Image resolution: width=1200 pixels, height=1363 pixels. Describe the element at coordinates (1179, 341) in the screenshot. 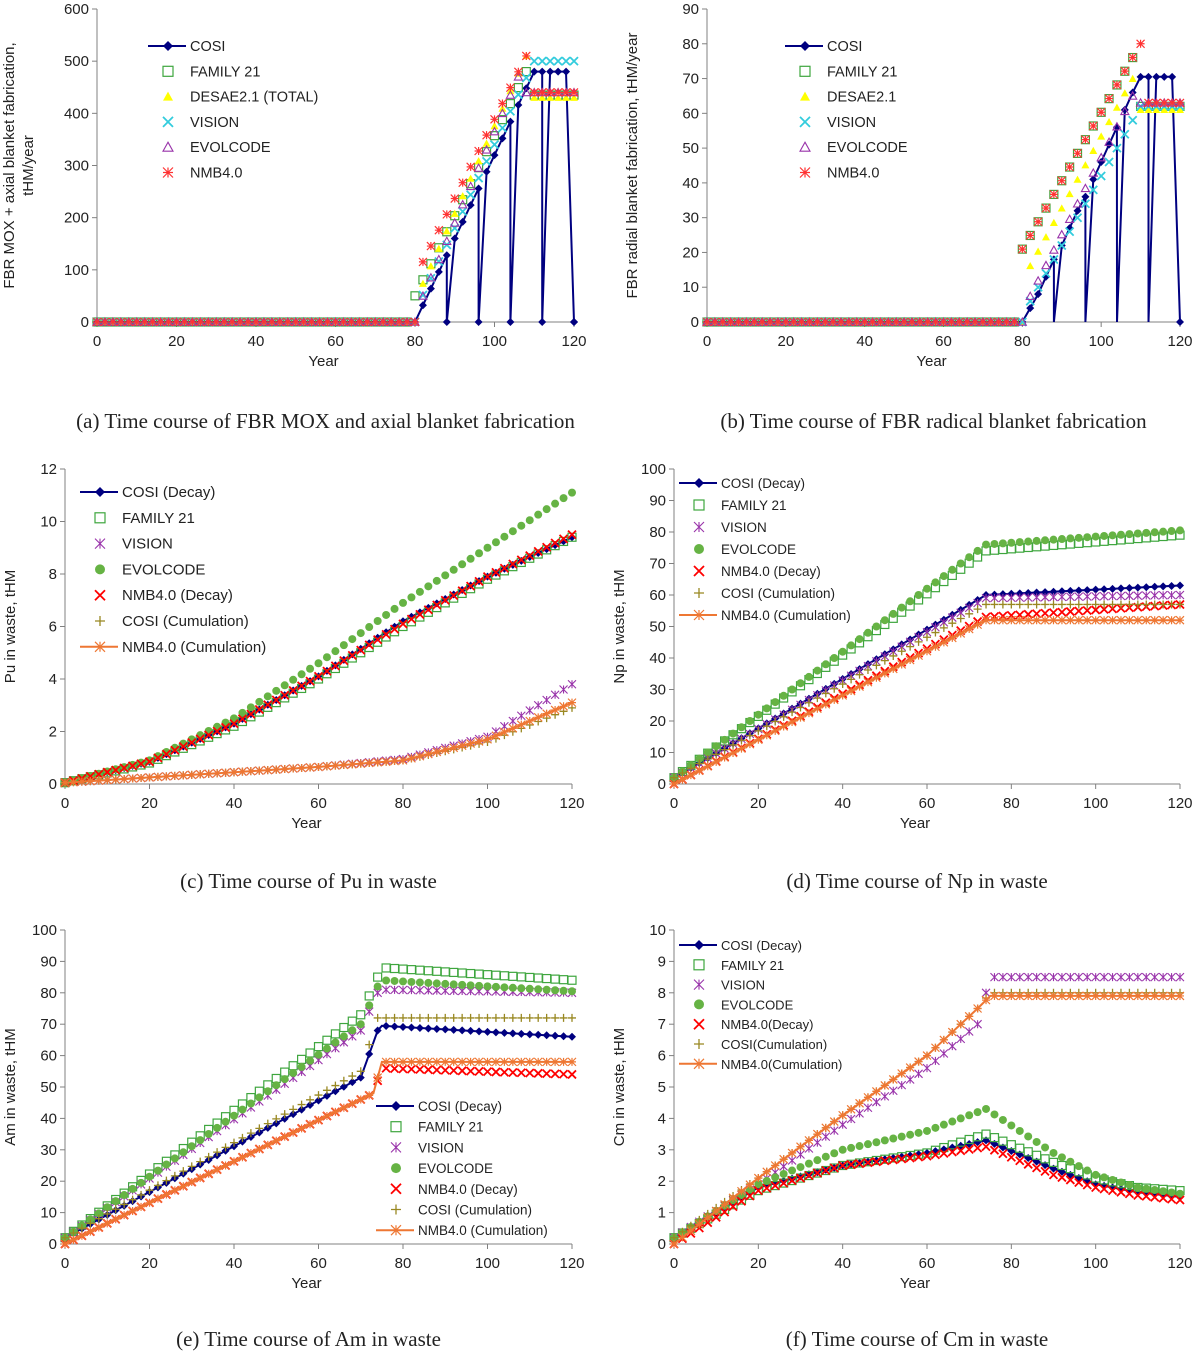

I see `x-tick-label: 120` at that location.